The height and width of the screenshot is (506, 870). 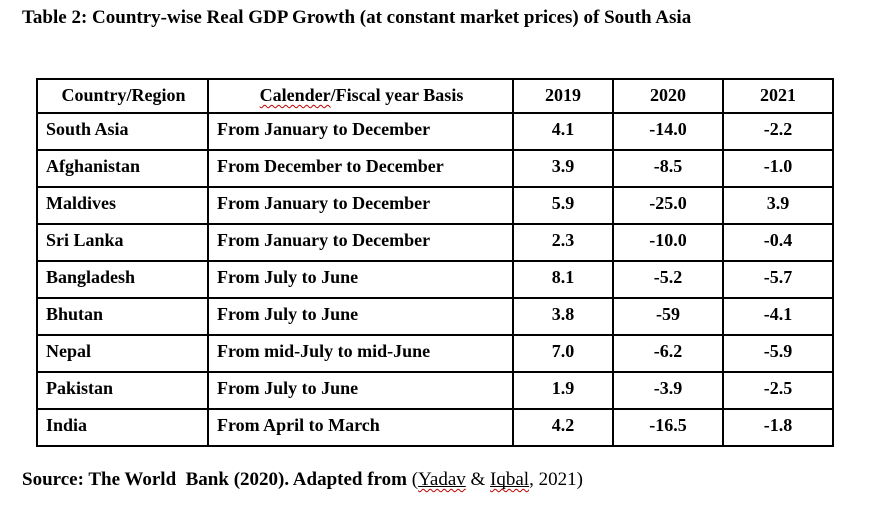 I want to click on citation-author-yadav: Yadav, so click(x=442, y=479).